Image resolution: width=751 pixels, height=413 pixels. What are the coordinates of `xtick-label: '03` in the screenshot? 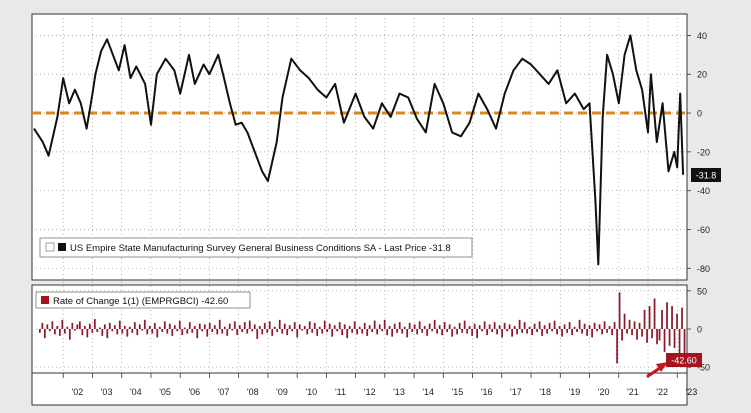 It's located at (107, 392).